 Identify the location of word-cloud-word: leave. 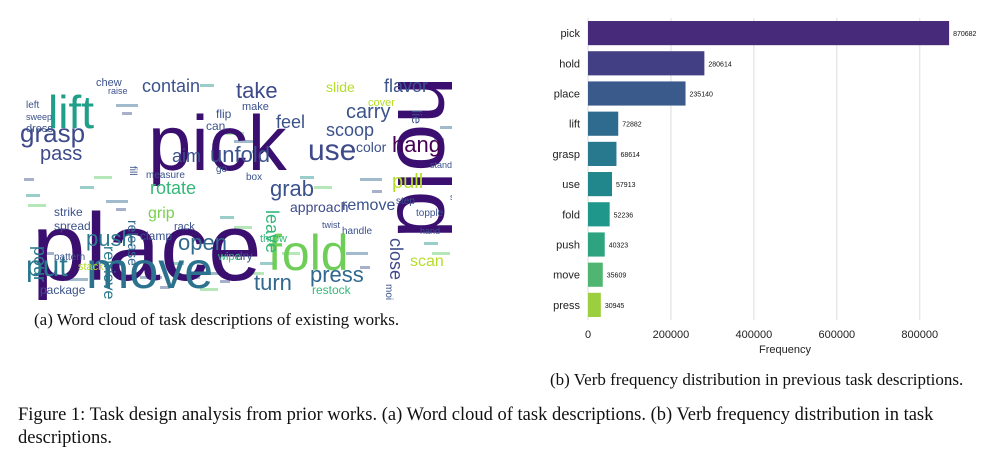
(272, 231).